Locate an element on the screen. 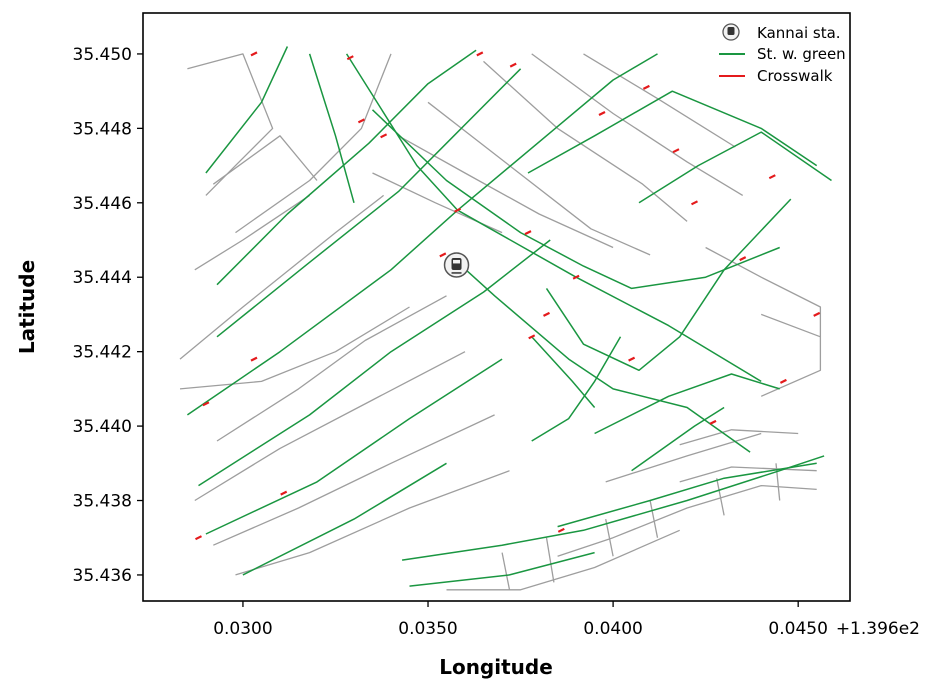 The height and width of the screenshot is (684, 930). x-axis-label: Longitude is located at coordinates (496, 667).